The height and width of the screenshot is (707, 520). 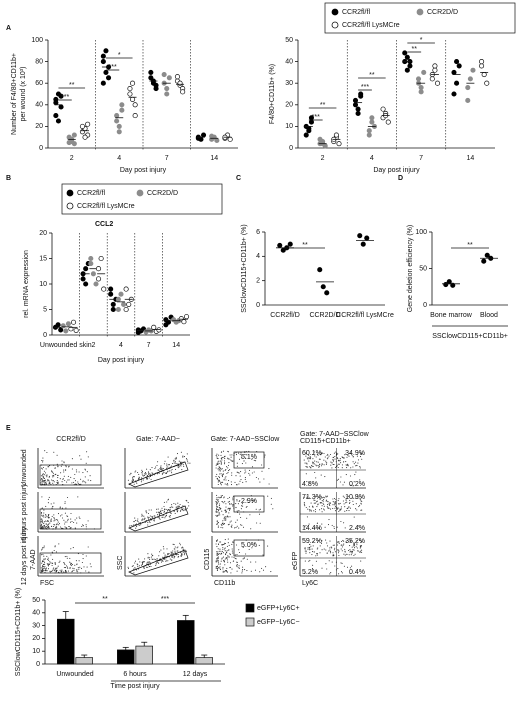 I want to click on x-tick-label: 6 hours, so click(x=135, y=674).